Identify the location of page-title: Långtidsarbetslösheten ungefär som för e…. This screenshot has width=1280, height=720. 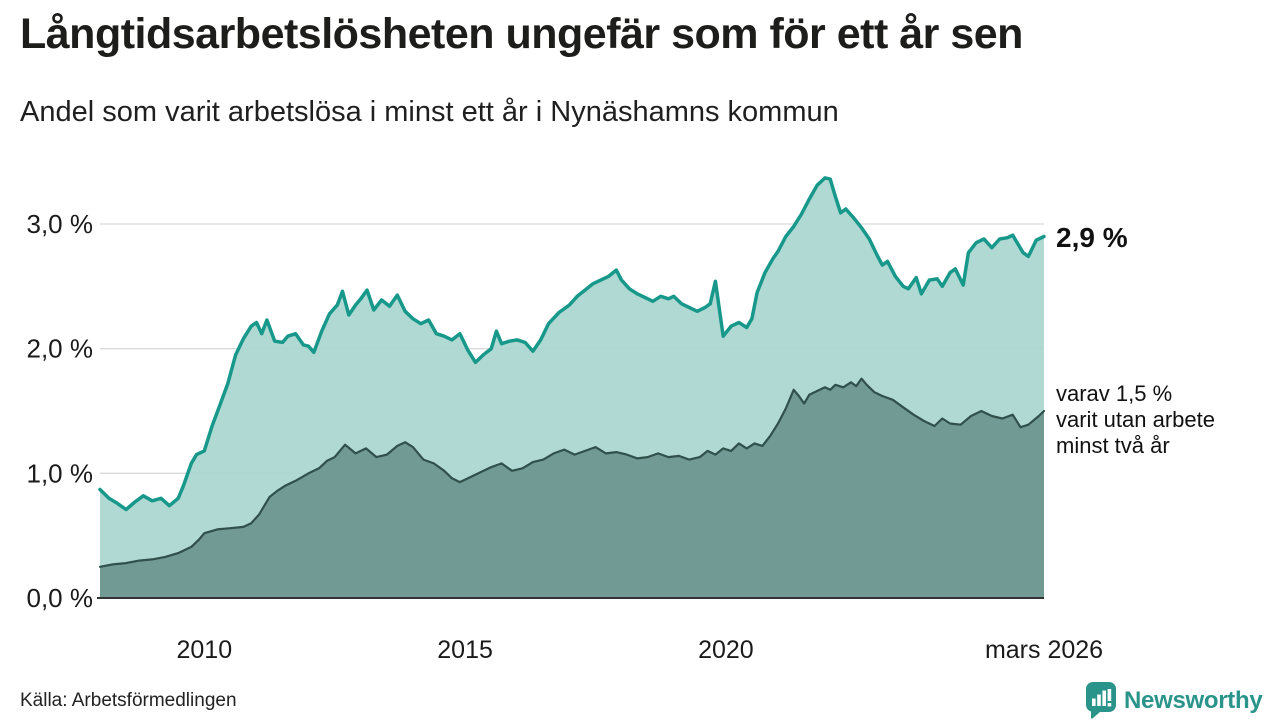
(521, 34).